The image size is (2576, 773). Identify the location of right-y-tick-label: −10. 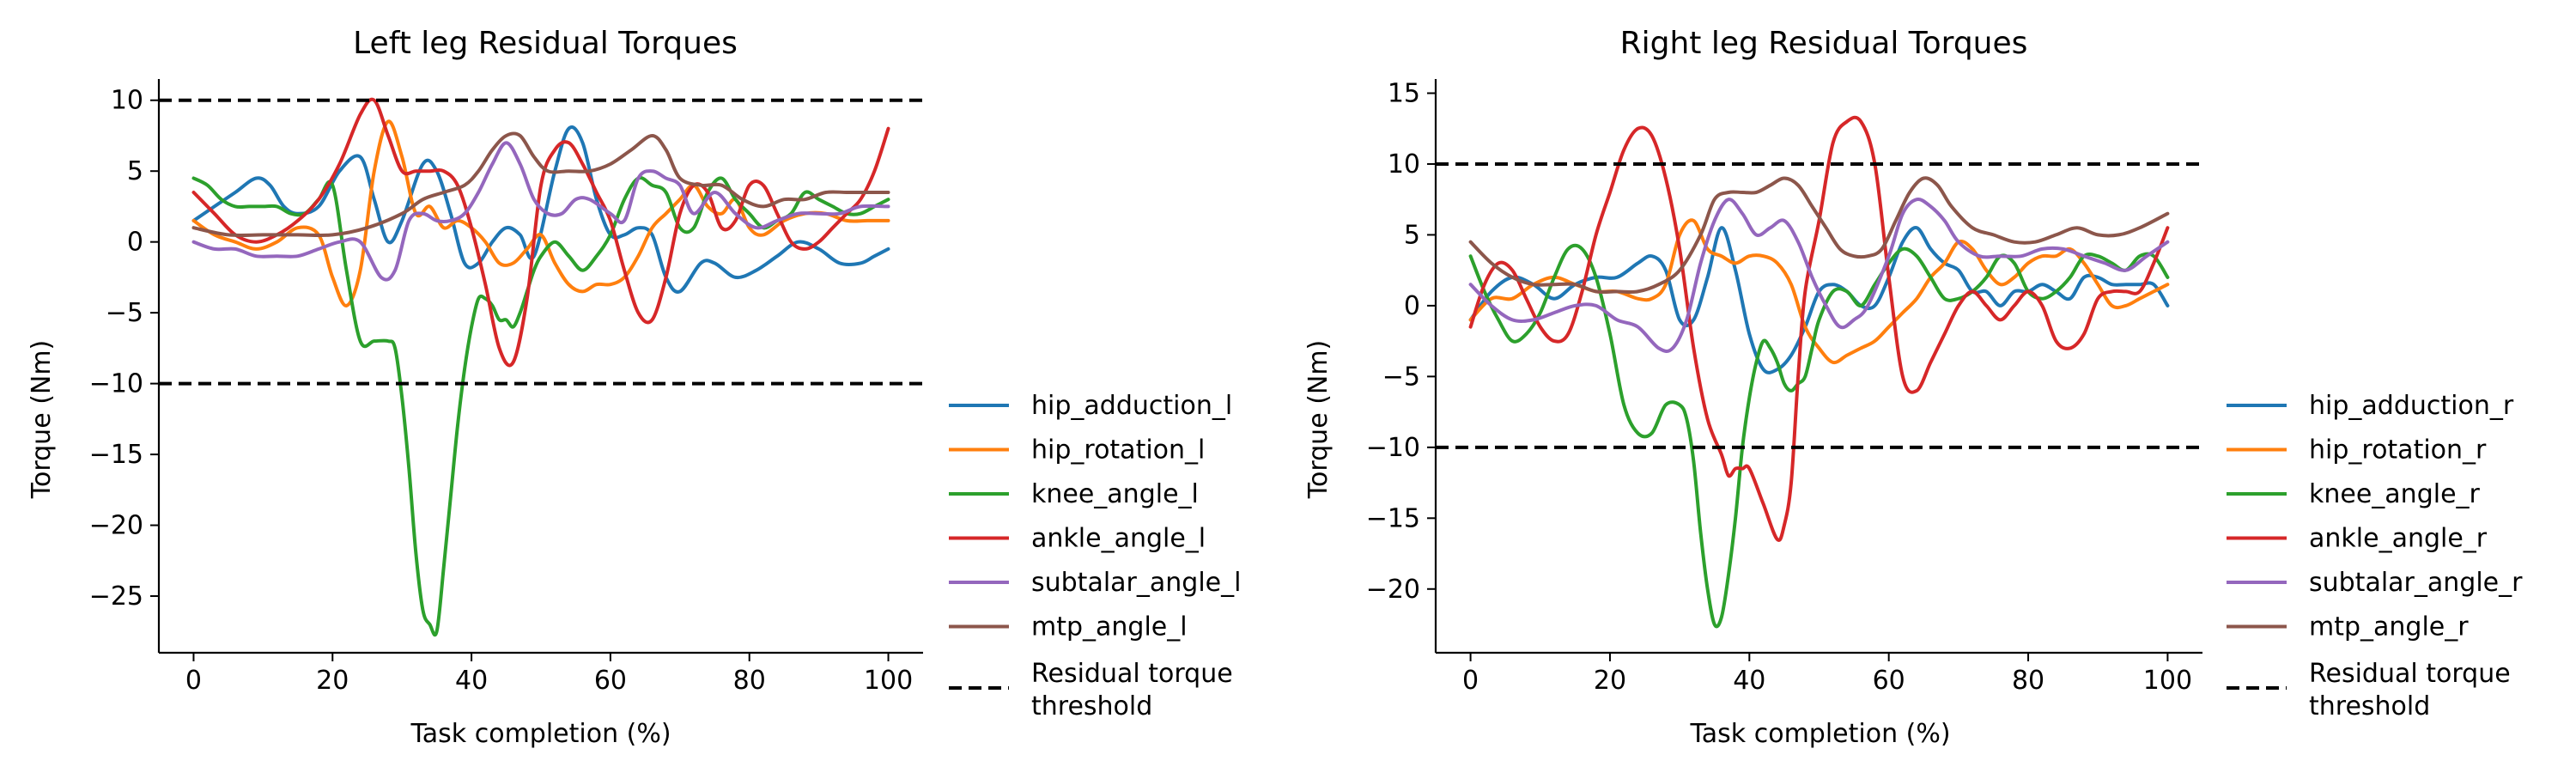
(1393, 448).